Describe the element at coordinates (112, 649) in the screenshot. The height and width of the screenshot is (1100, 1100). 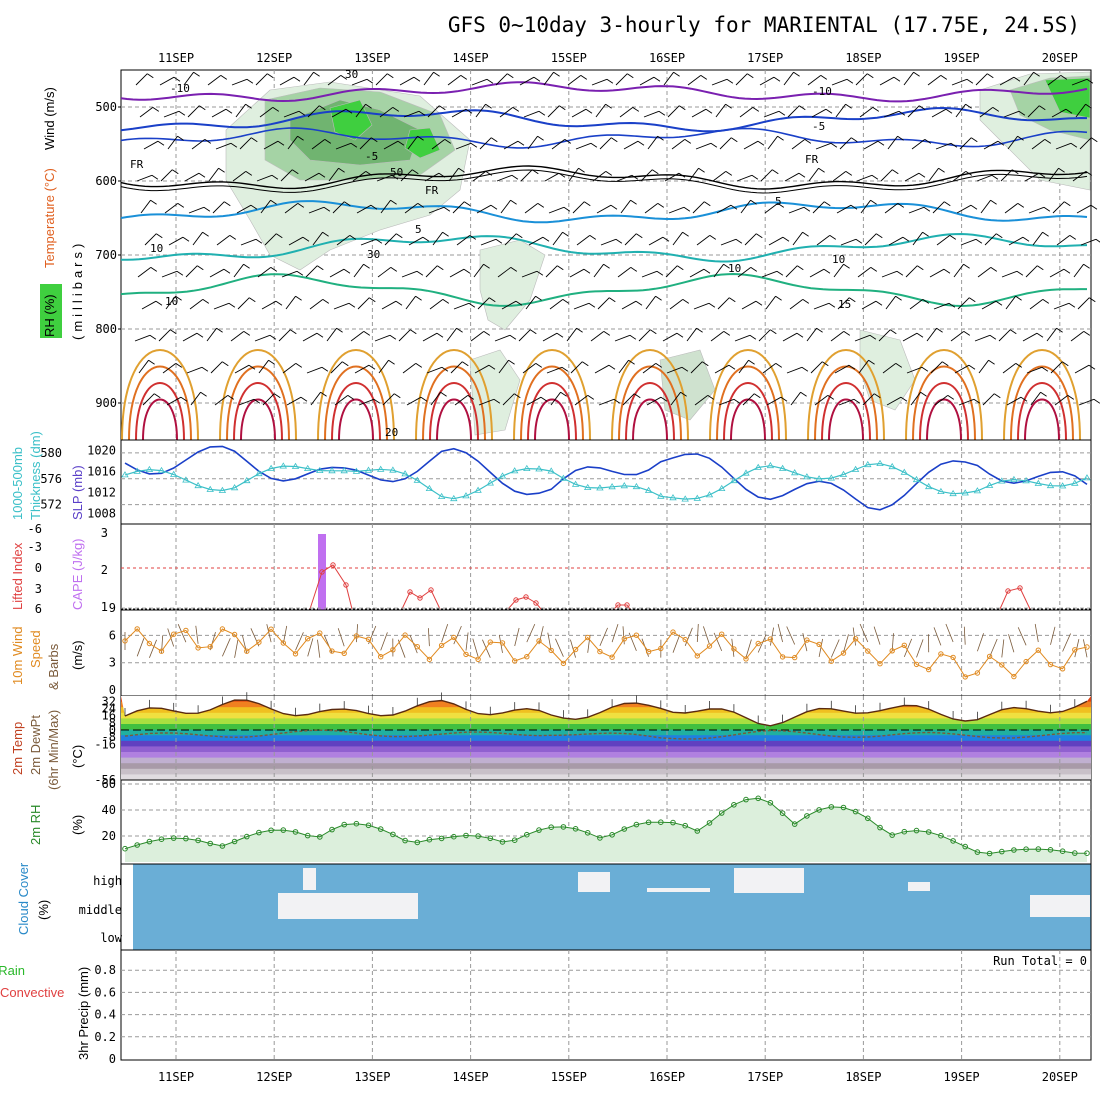
I see `wind-ticks: 9 6 3 0` at that location.